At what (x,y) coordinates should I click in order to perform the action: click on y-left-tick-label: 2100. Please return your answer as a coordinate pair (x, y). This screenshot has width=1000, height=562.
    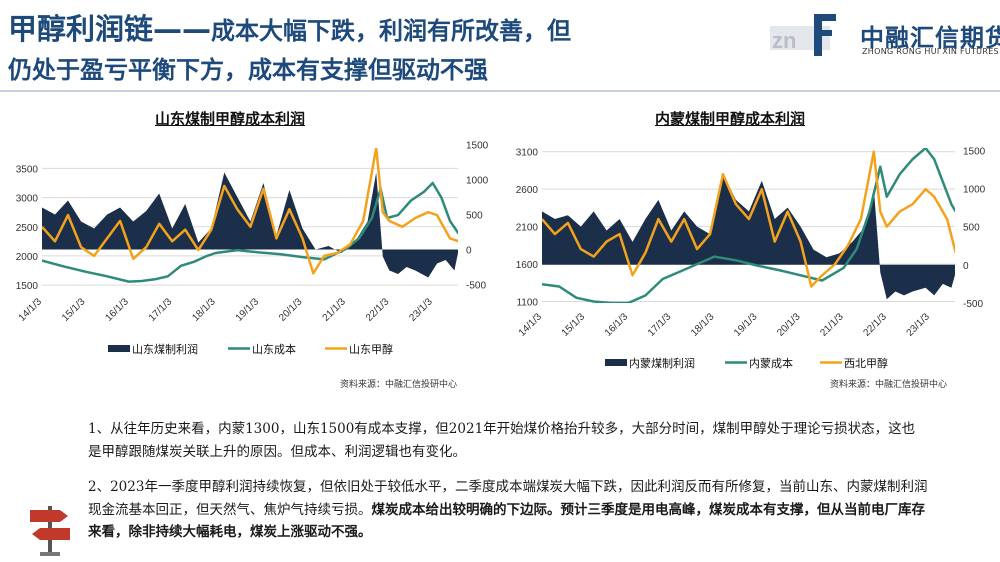
    Looking at the image, I should click on (527, 228).